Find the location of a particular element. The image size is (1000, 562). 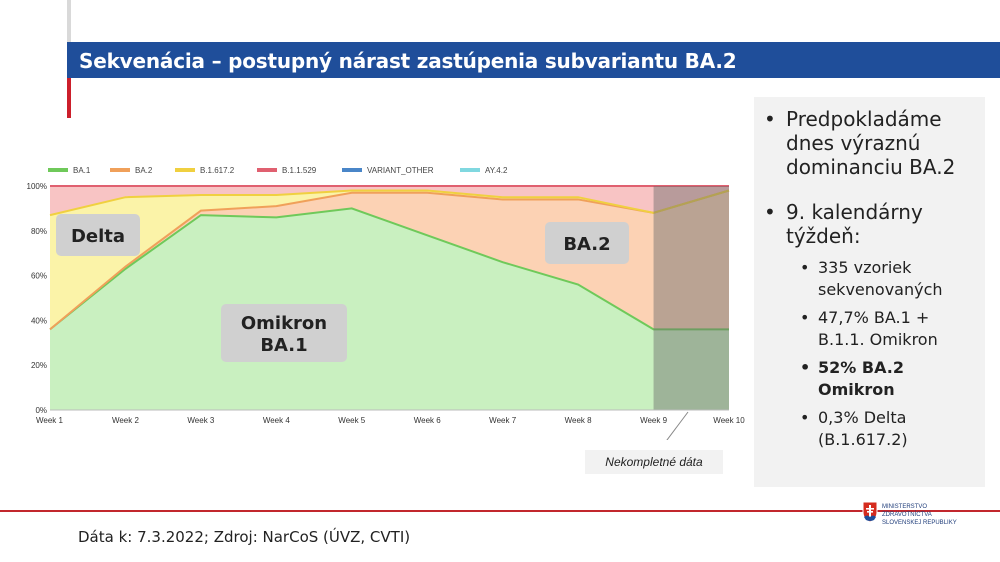

annotation-label: Omikron is located at coordinates (284, 323).